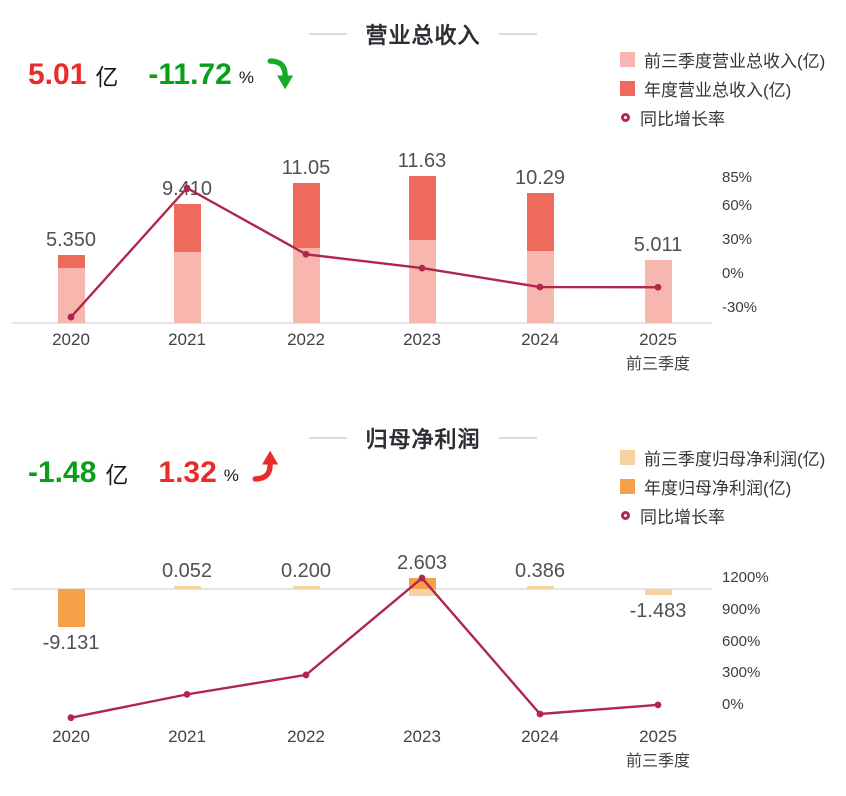 This screenshot has width=846, height=796. What do you see at coordinates (658, 244) in the screenshot?
I see `bar-value-label: 5.011` at bounding box center [658, 244].